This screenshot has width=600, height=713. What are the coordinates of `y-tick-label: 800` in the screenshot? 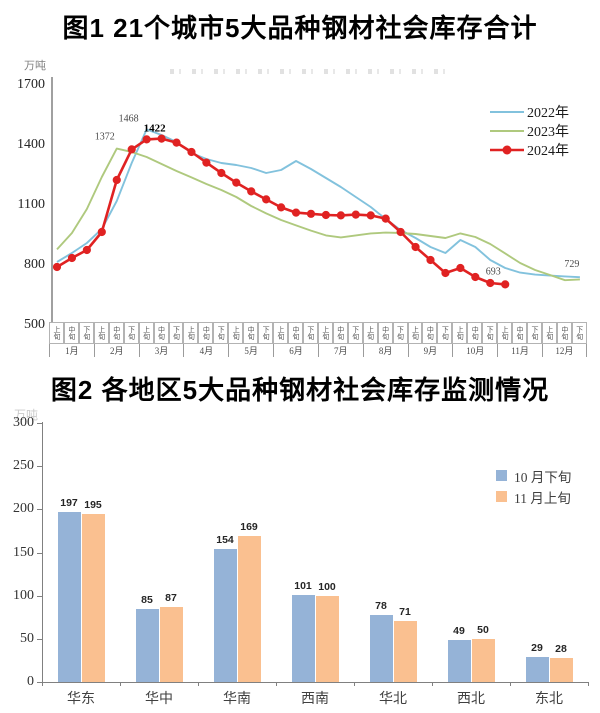 It's located at (34, 264).